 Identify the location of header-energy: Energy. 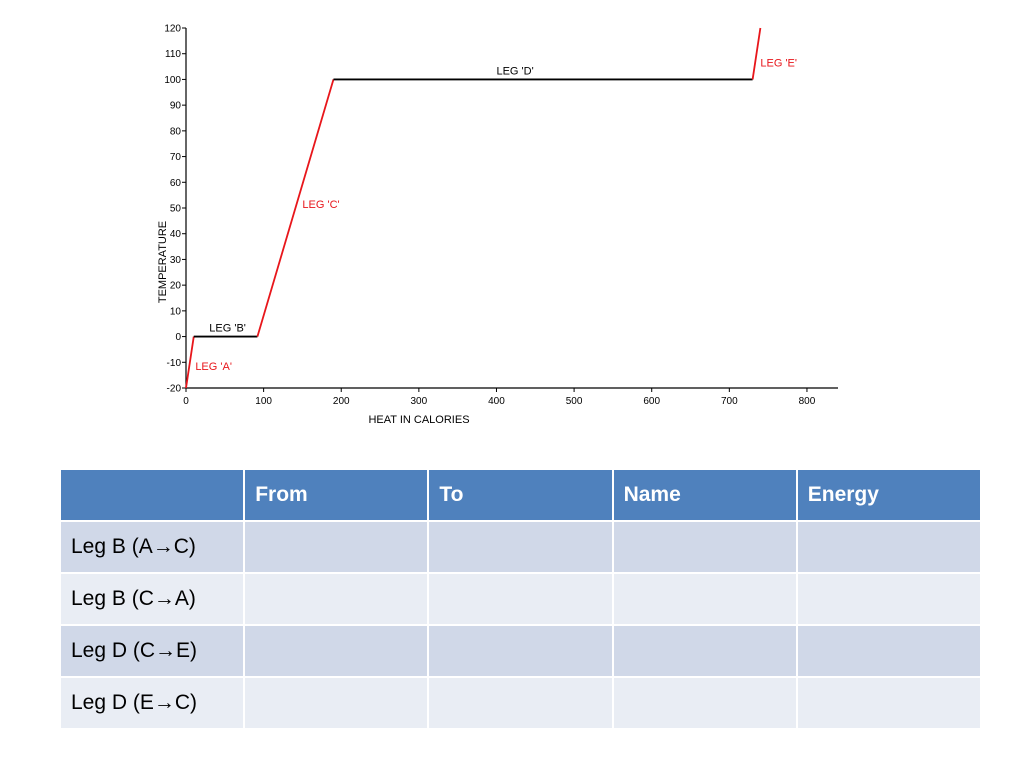
(888, 495).